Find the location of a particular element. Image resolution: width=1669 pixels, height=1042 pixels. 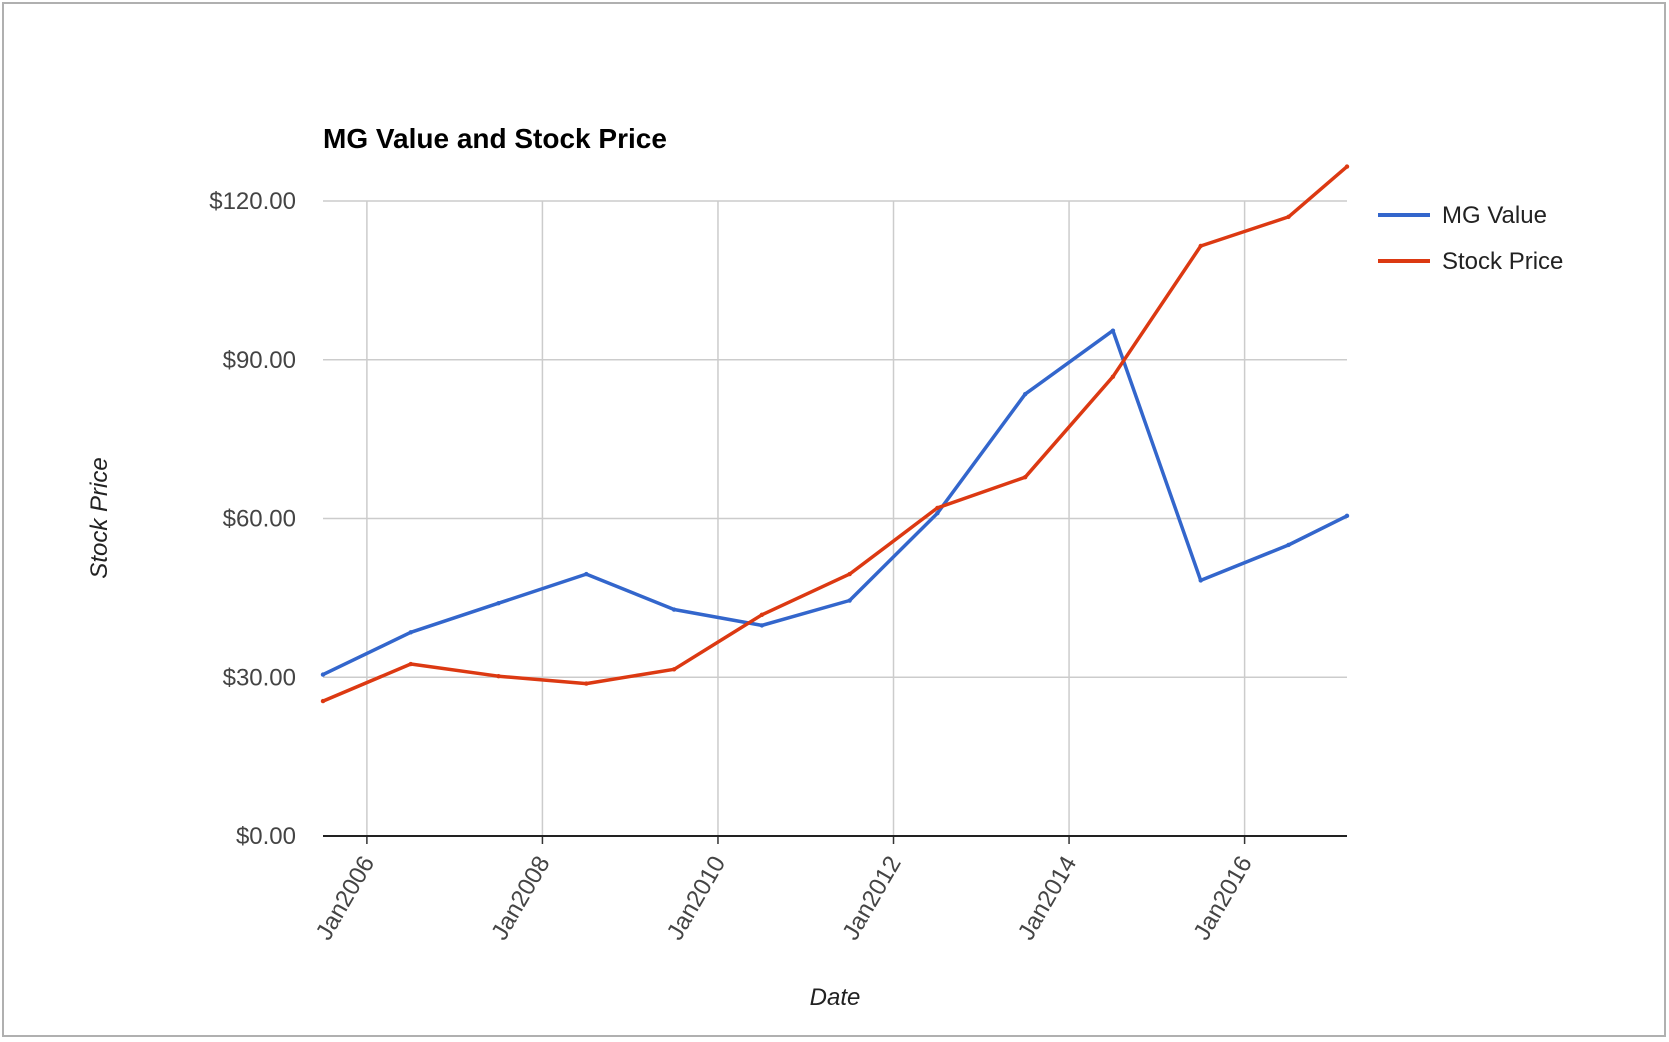

legend-label: MG Value is located at coordinates (1494, 215).